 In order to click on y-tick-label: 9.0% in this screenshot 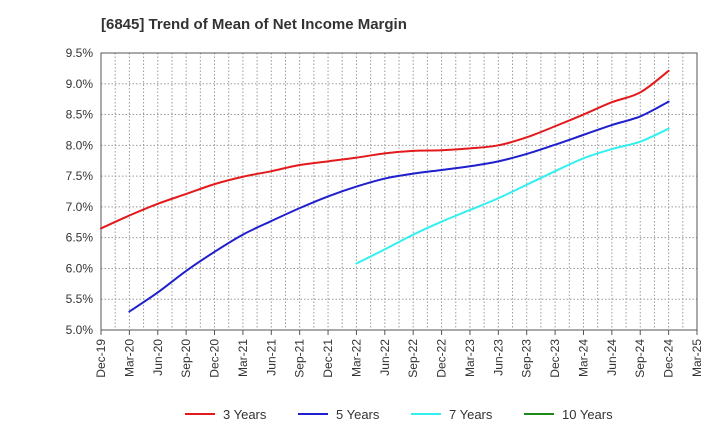, I will do `click(80, 84)`.